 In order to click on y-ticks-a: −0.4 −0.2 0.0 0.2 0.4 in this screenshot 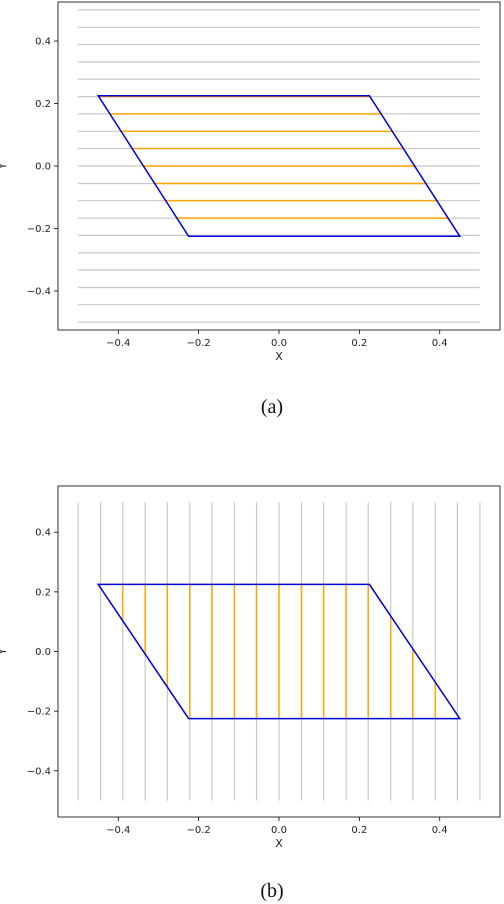, I will do `click(42, 167)`.